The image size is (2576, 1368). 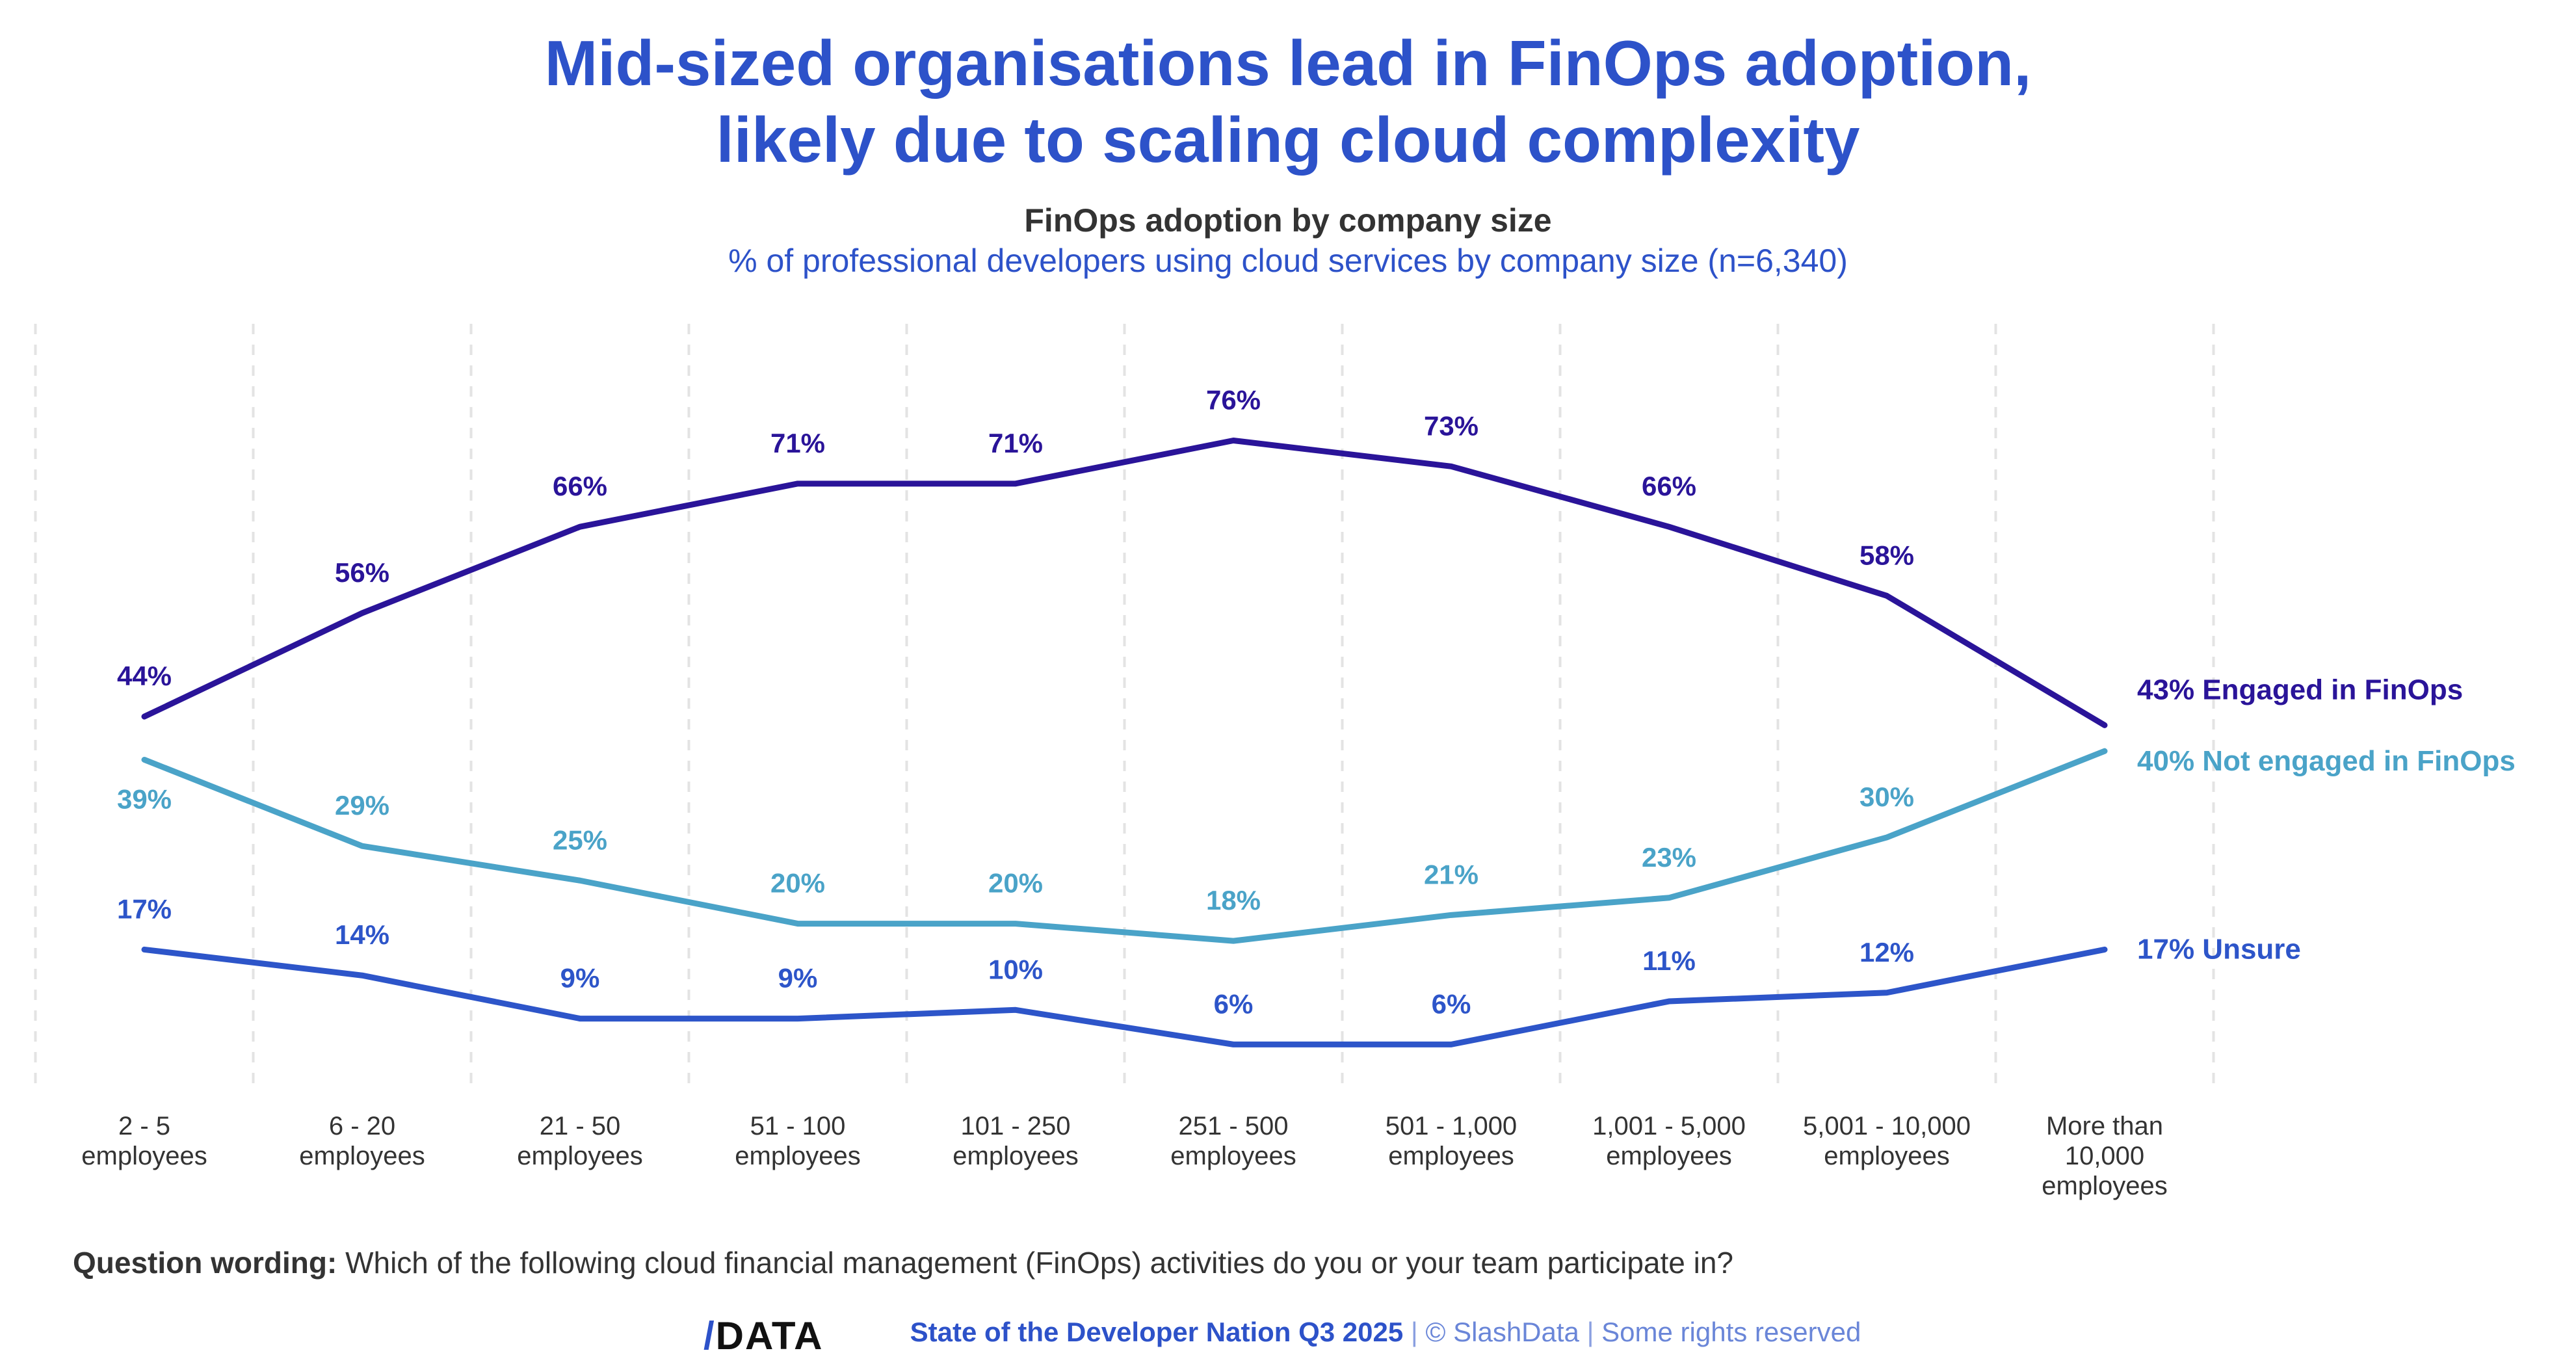 What do you see at coordinates (1015, 969) in the screenshot?
I see `data-label: 10%` at bounding box center [1015, 969].